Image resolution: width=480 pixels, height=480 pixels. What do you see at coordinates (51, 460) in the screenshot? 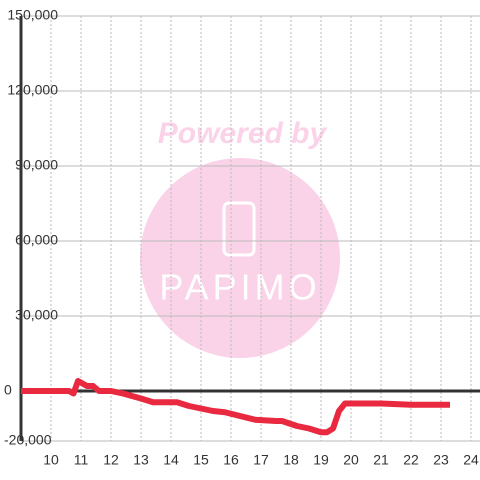
I see `x-tick-label: 10` at bounding box center [51, 460].